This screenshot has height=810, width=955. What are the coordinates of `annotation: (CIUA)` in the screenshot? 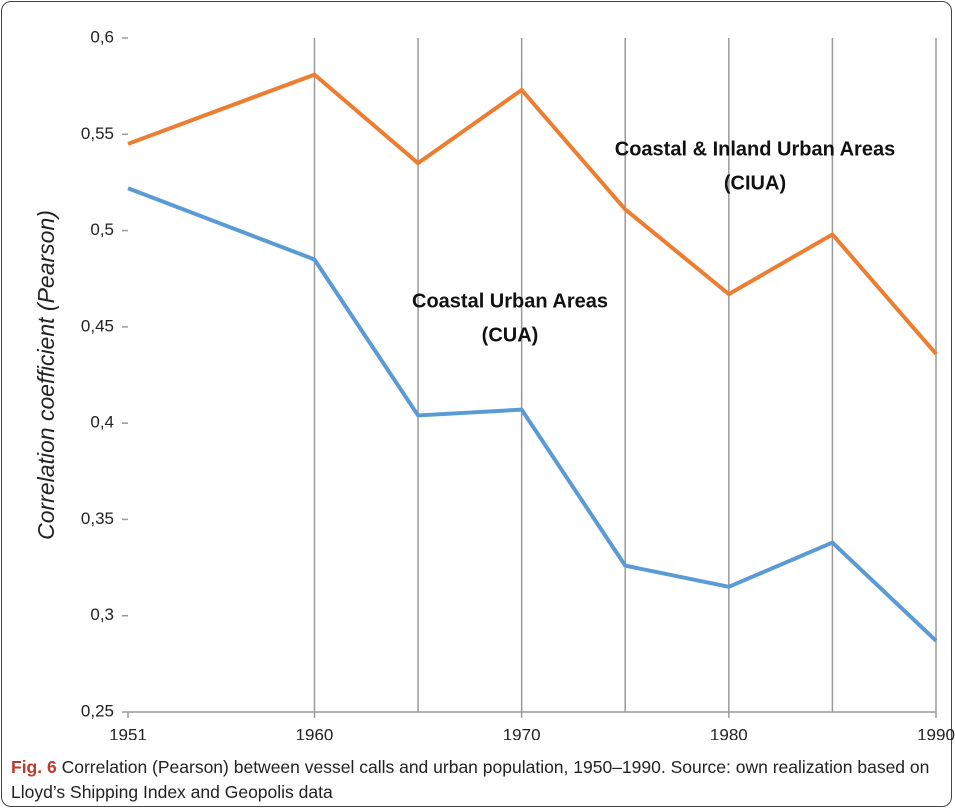 It's located at (755, 183).